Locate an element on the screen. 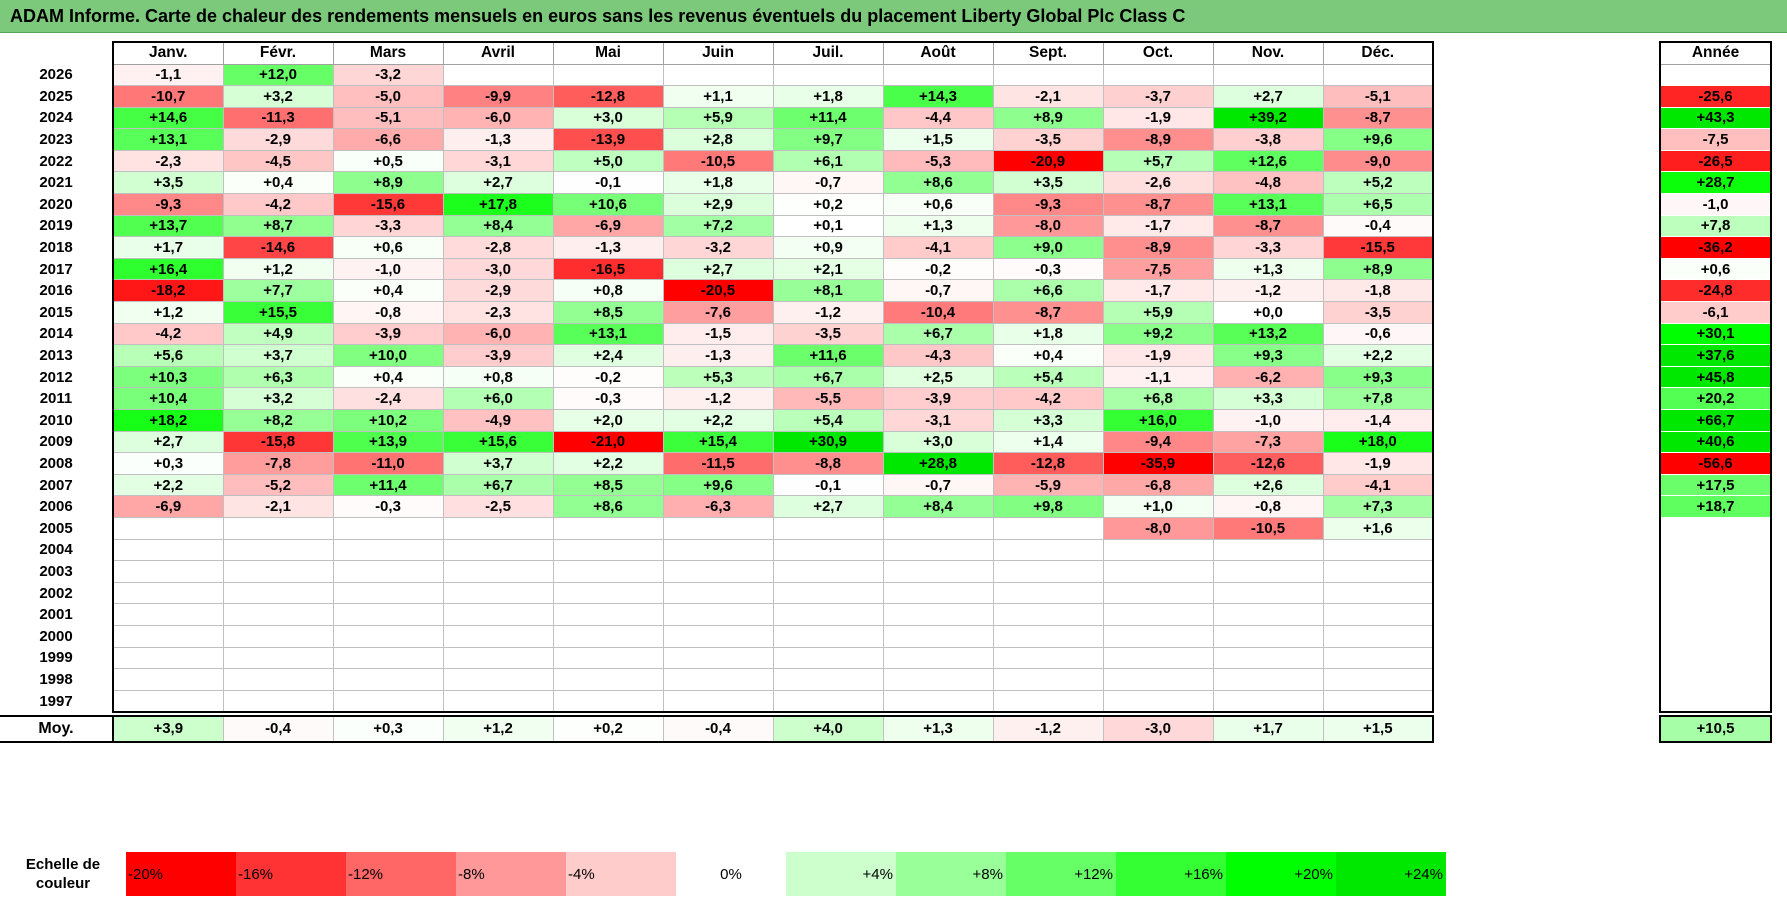 This screenshot has width=1787, height=912. heatmap-cell: -7,6 is located at coordinates (718, 312).